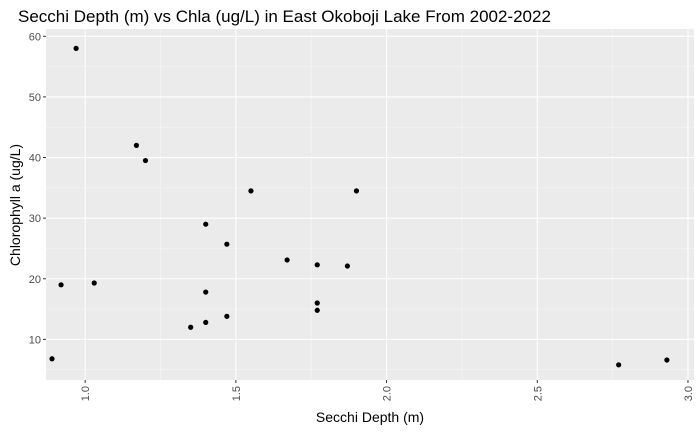 The image size is (700, 432). What do you see at coordinates (35, 37) in the screenshot?
I see `y-tick-label: 60` at bounding box center [35, 37].